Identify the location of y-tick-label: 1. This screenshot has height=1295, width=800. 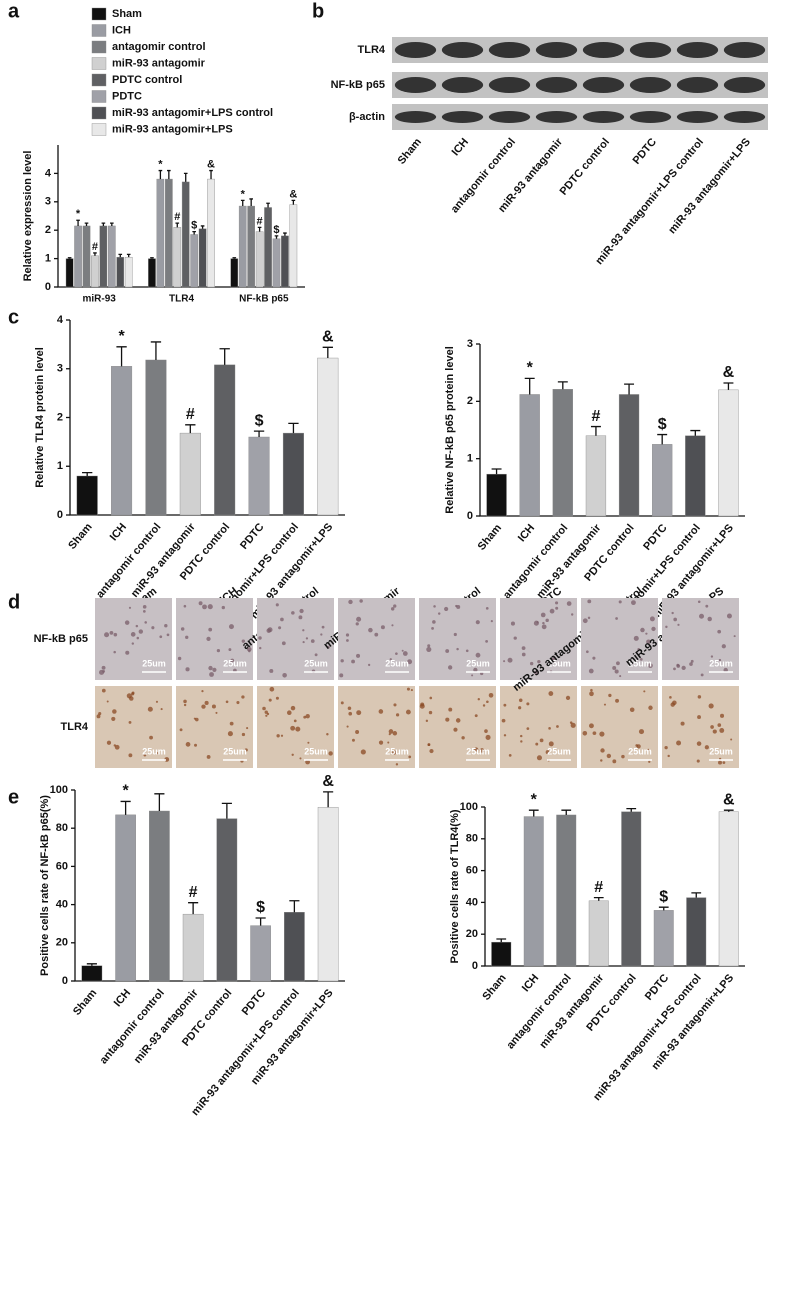
(60, 466).